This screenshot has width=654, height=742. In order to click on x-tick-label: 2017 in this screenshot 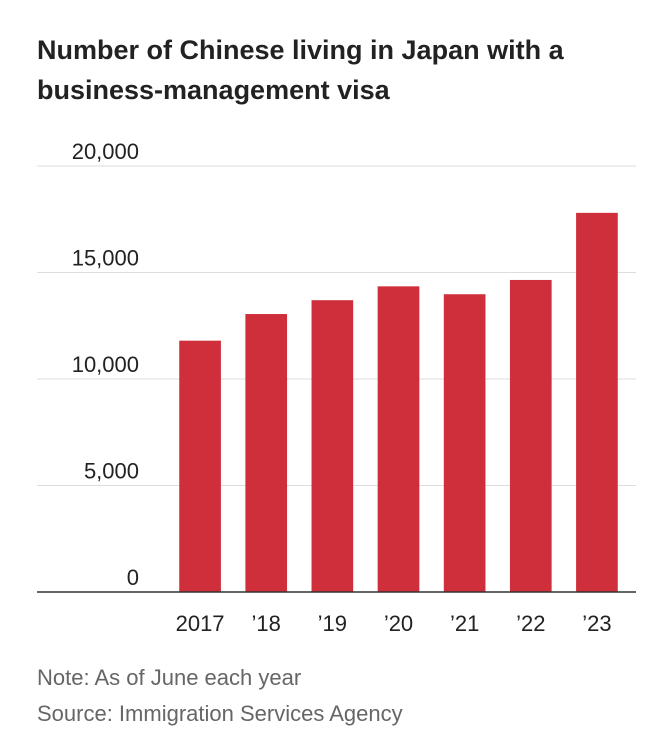, I will do `click(200, 623)`.